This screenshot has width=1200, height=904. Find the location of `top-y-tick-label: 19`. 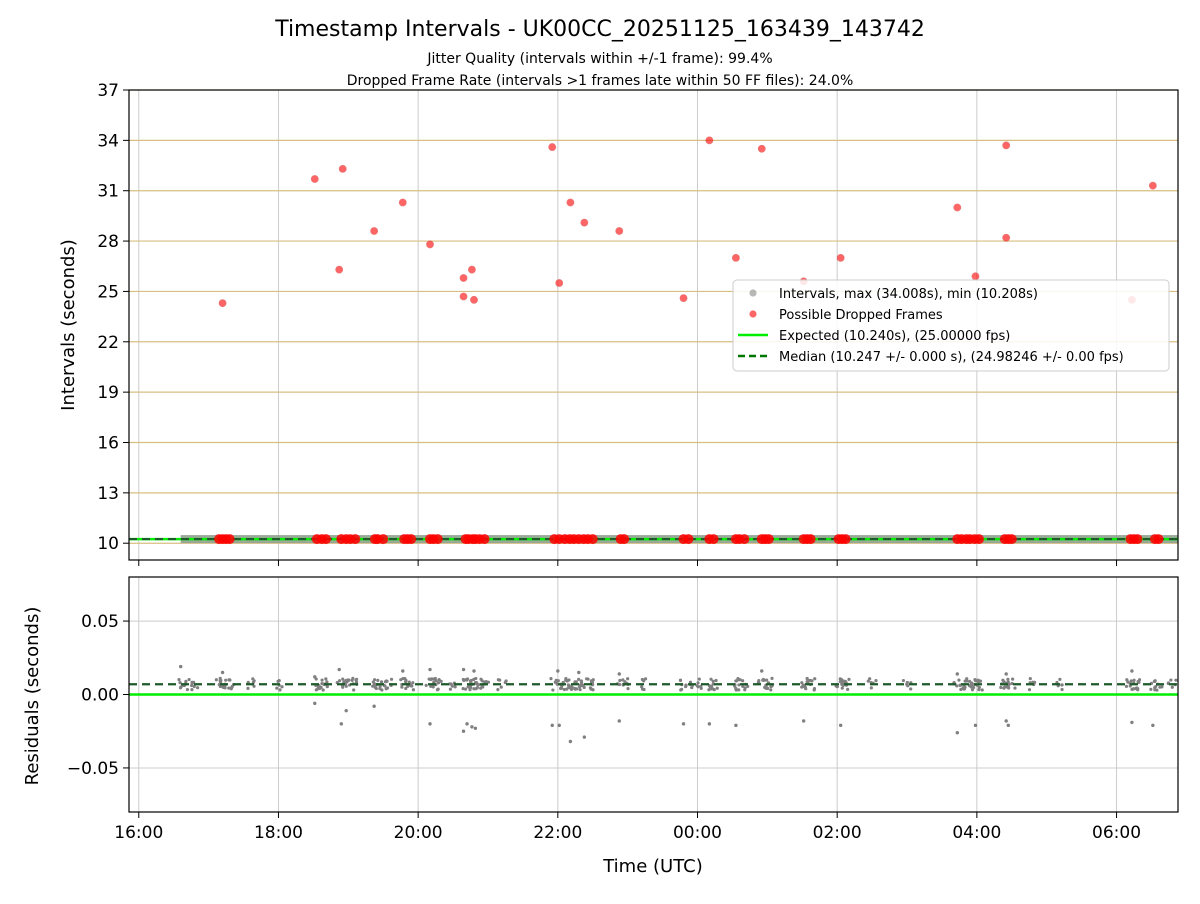

top-y-tick-label: 19 is located at coordinates (108, 393).